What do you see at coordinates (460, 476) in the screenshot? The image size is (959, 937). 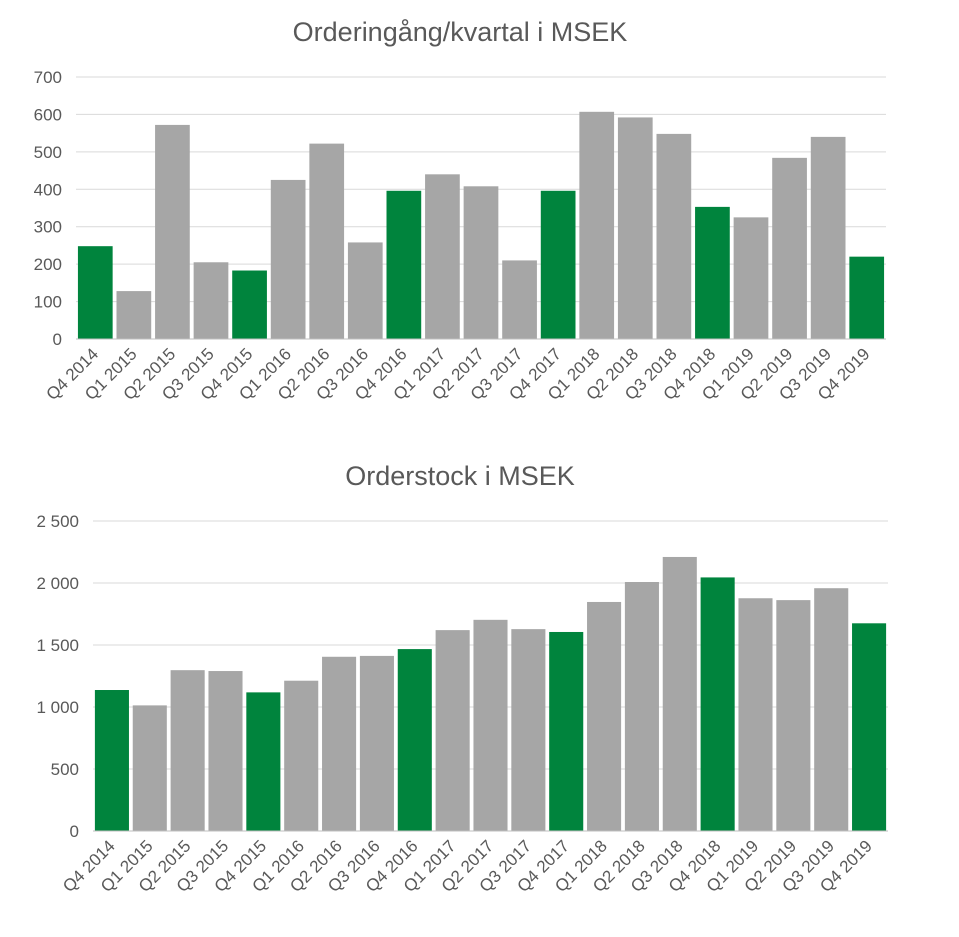 I see `chart-title: Orderstock i MSEK` at bounding box center [460, 476].